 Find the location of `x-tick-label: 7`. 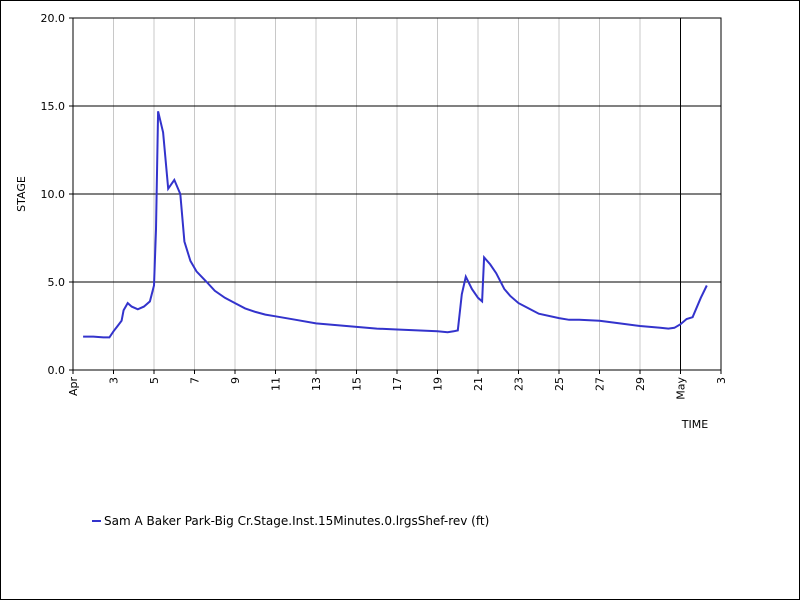

x-tick-label: 7 is located at coordinates (195, 380).